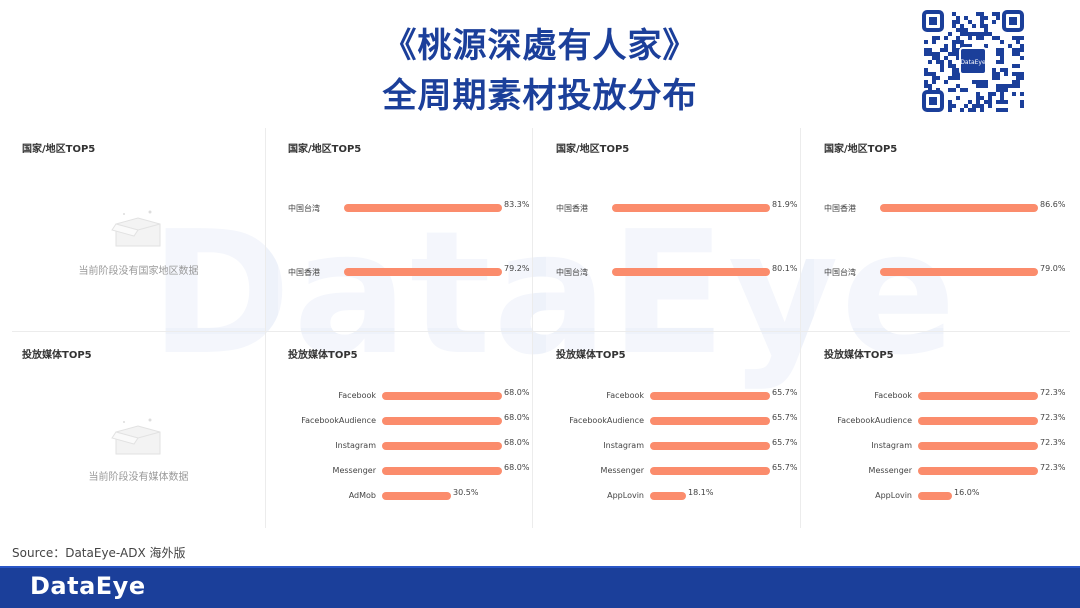  What do you see at coordinates (540, 587) in the screenshot?
I see `footer-bar: DataEye` at bounding box center [540, 587].